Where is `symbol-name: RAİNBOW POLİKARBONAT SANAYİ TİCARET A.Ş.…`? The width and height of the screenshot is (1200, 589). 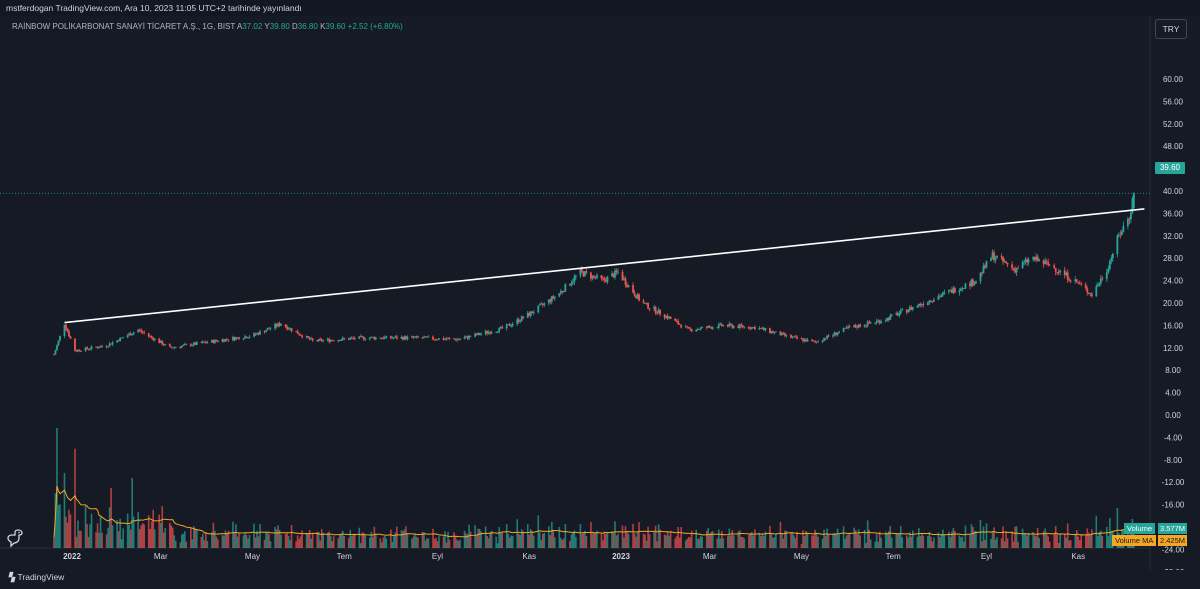 symbol-name: RAİNBOW POLİKARBONAT SANAYİ TİCARET A.Ş.… is located at coordinates (124, 26).